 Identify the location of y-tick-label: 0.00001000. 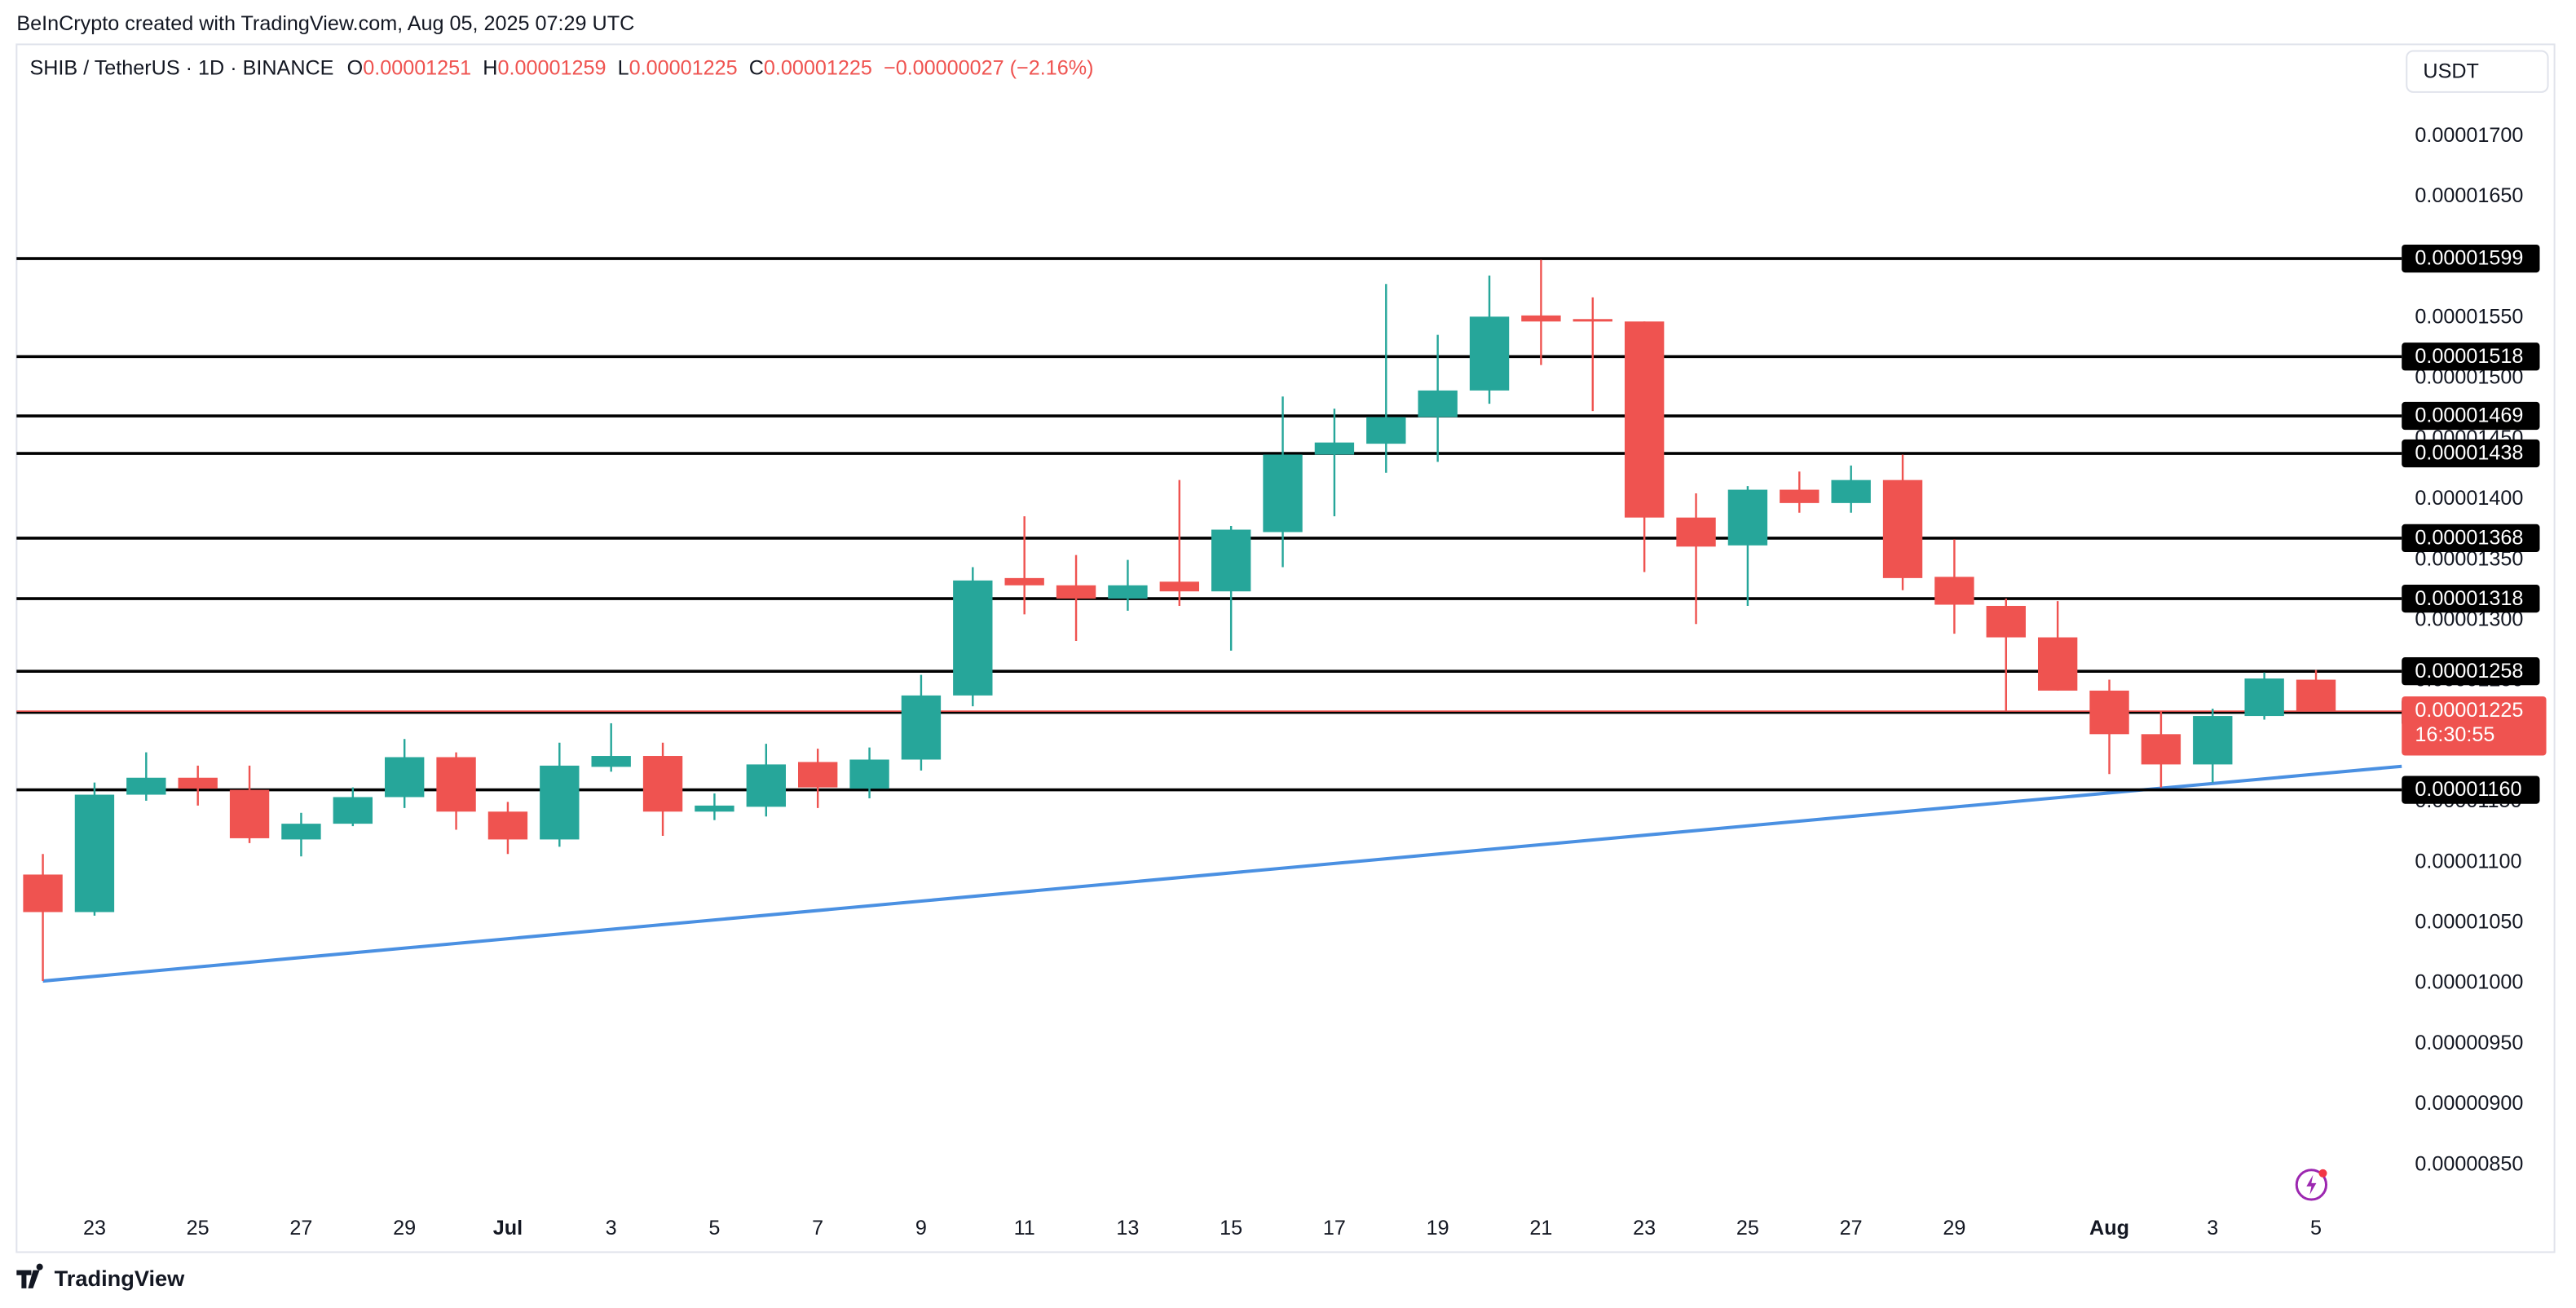
(2469, 982).